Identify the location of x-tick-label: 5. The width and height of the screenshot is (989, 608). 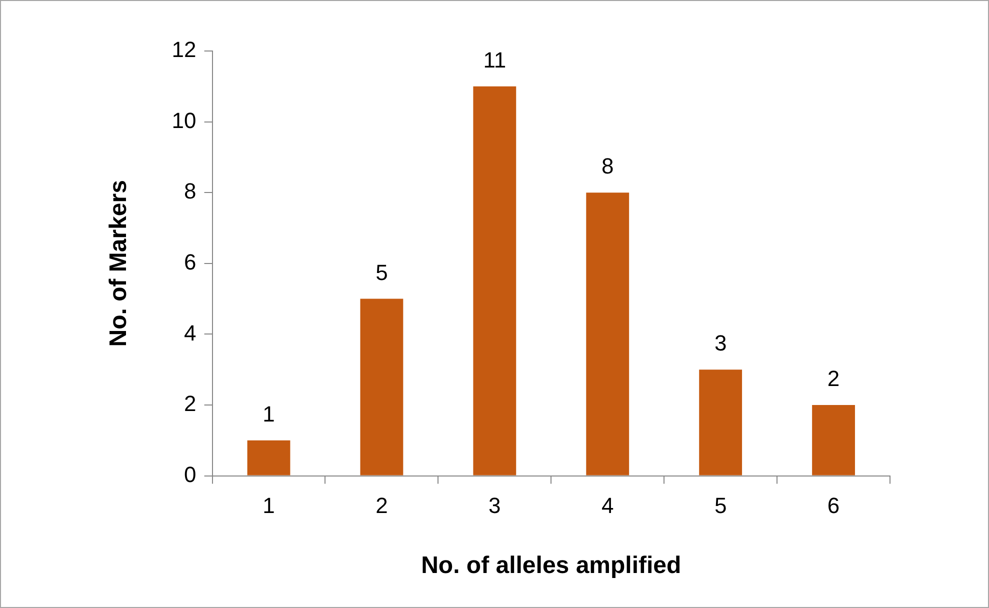
(720, 505).